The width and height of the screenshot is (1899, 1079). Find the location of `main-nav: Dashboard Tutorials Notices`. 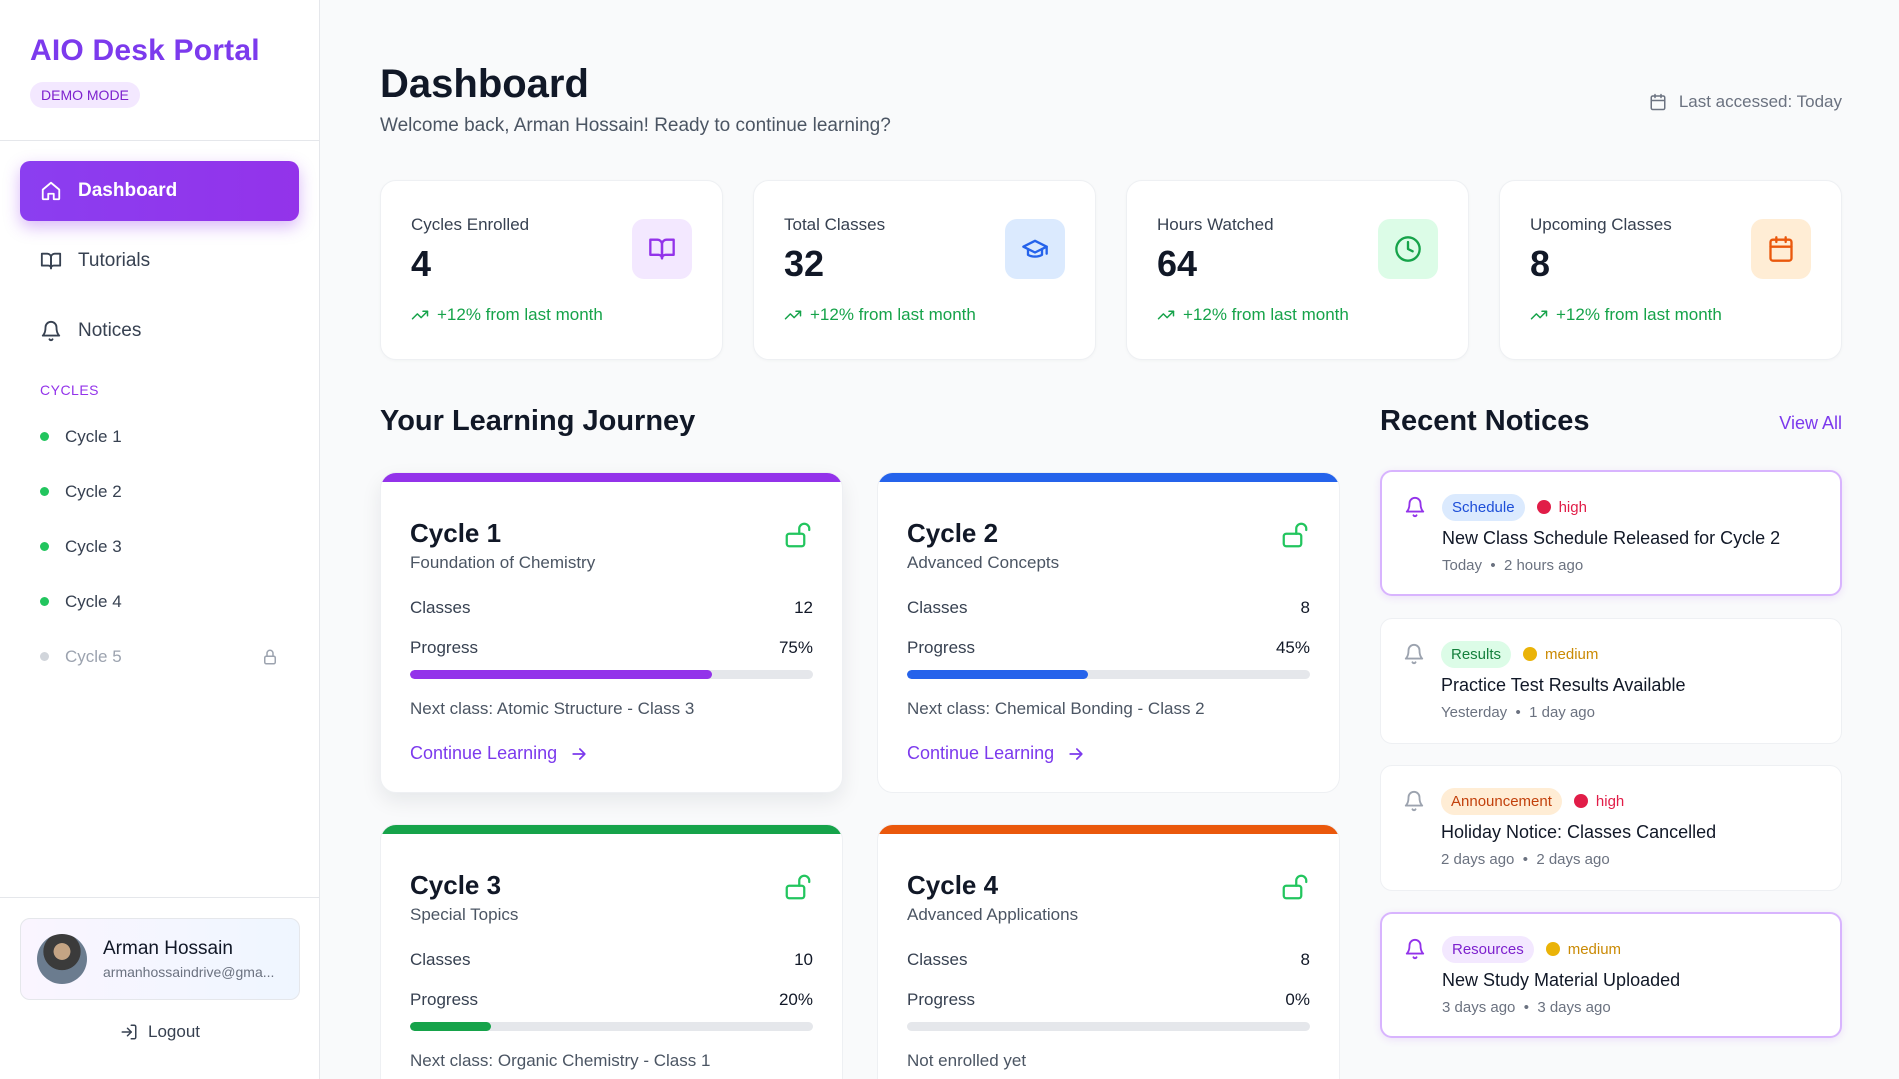

main-nav: Dashboard Tutorials Notices is located at coordinates (159, 251).